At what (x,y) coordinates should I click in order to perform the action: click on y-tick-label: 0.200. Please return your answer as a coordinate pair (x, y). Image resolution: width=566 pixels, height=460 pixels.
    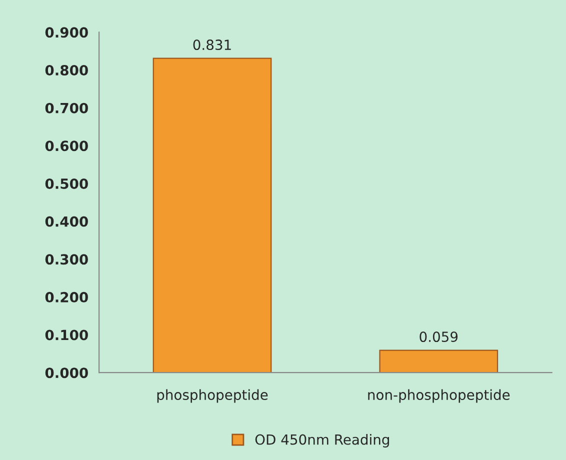
    Looking at the image, I should click on (66, 297).